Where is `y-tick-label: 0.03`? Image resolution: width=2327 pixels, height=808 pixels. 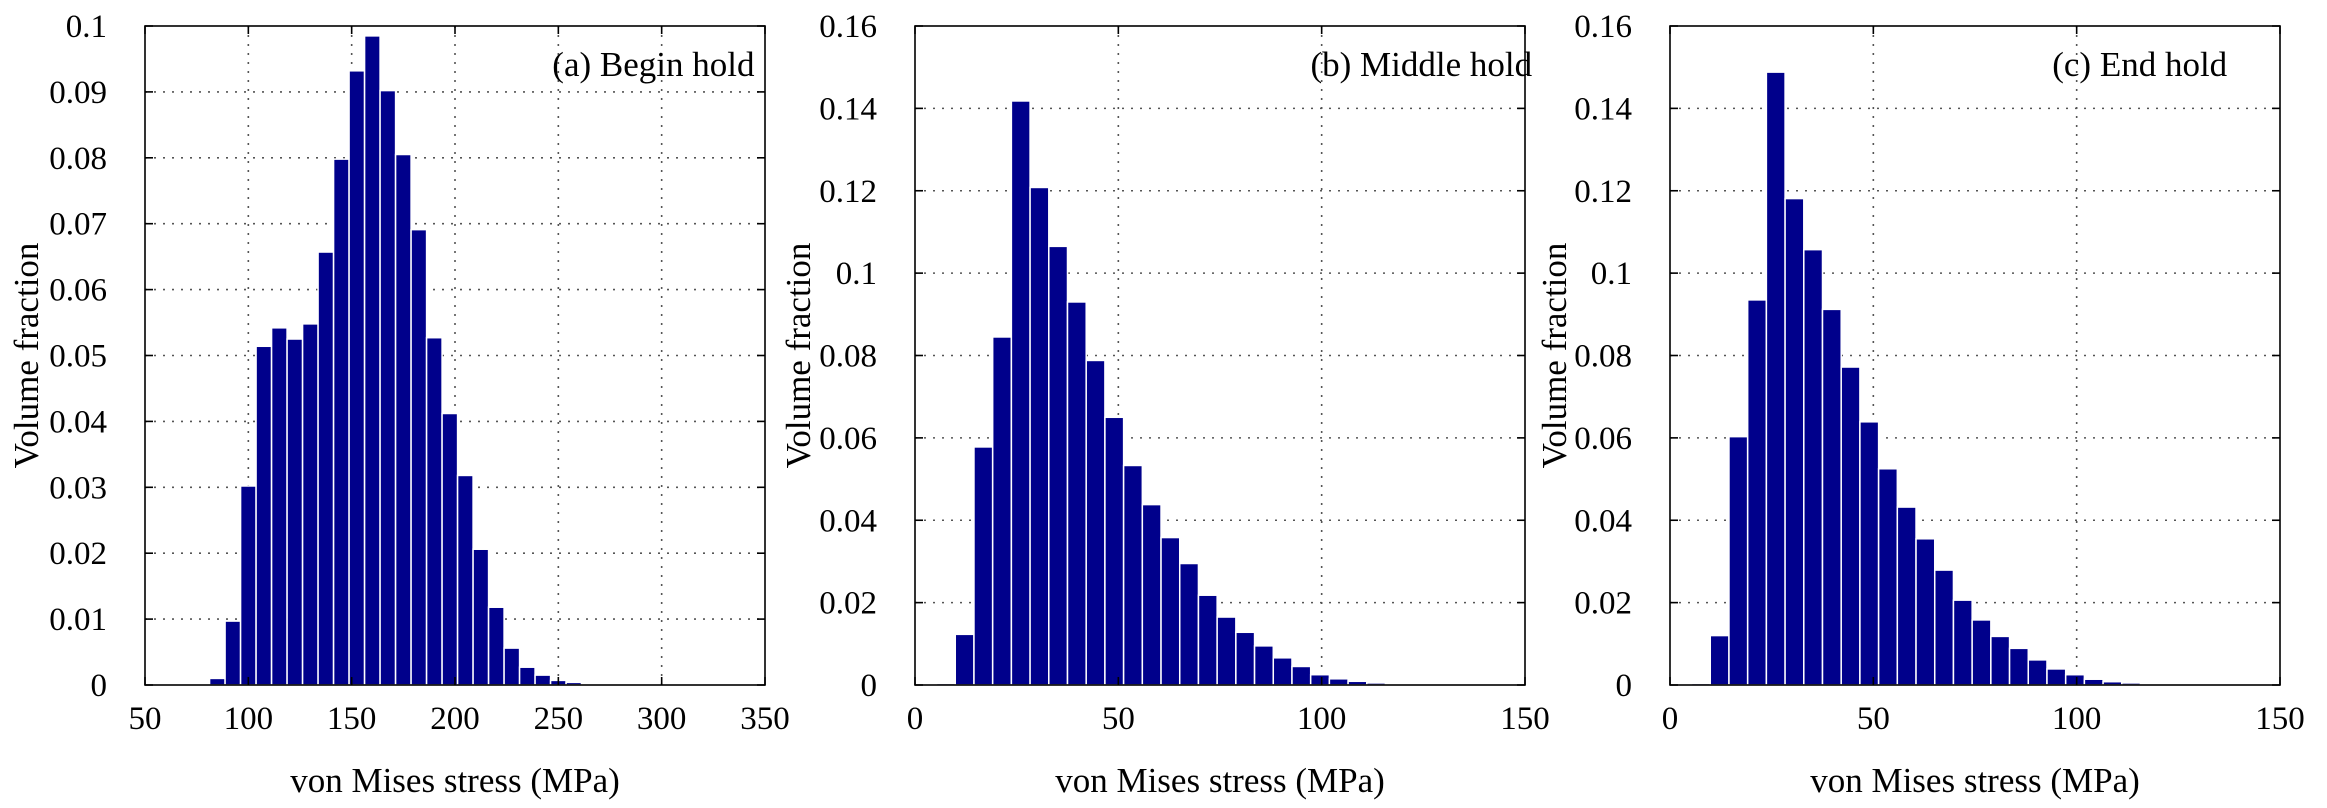 y-tick-label: 0.03 is located at coordinates (78, 488).